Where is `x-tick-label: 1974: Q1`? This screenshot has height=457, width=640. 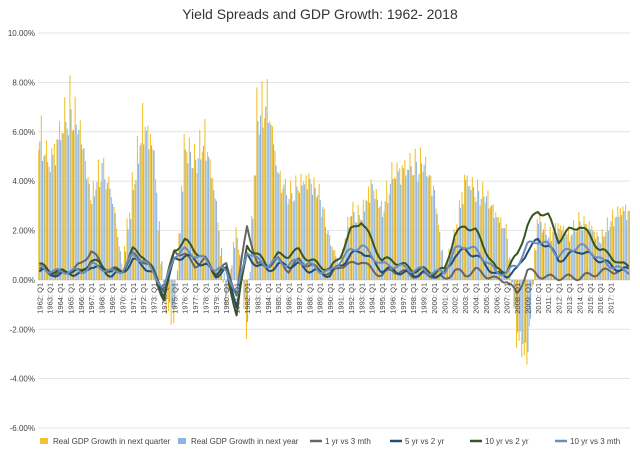 x-tick-label: 1974: Q1 is located at coordinates (164, 298).